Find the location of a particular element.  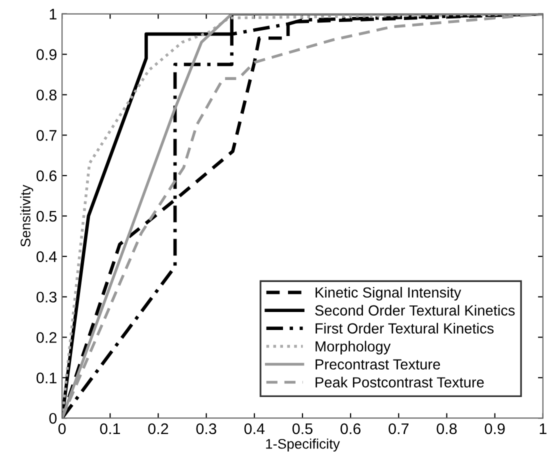

x-tick-label: 0.3 is located at coordinates (206, 428).